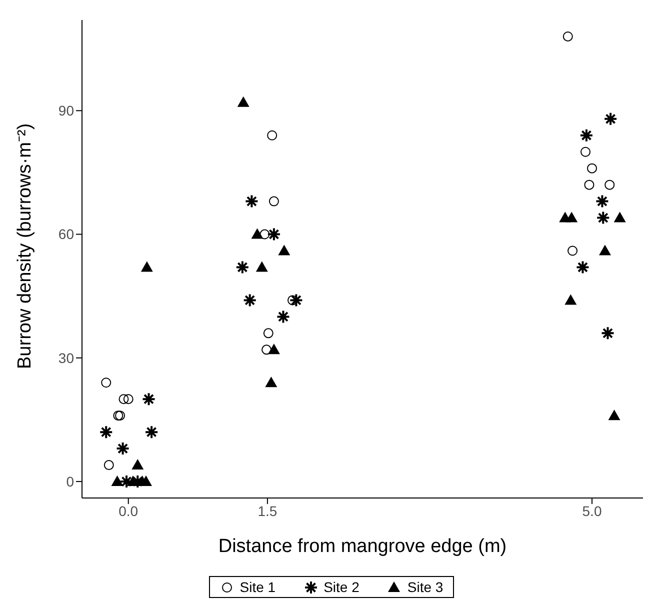 The width and height of the screenshot is (655, 613). I want to click on y-tick-label: 90, so click(66, 110).